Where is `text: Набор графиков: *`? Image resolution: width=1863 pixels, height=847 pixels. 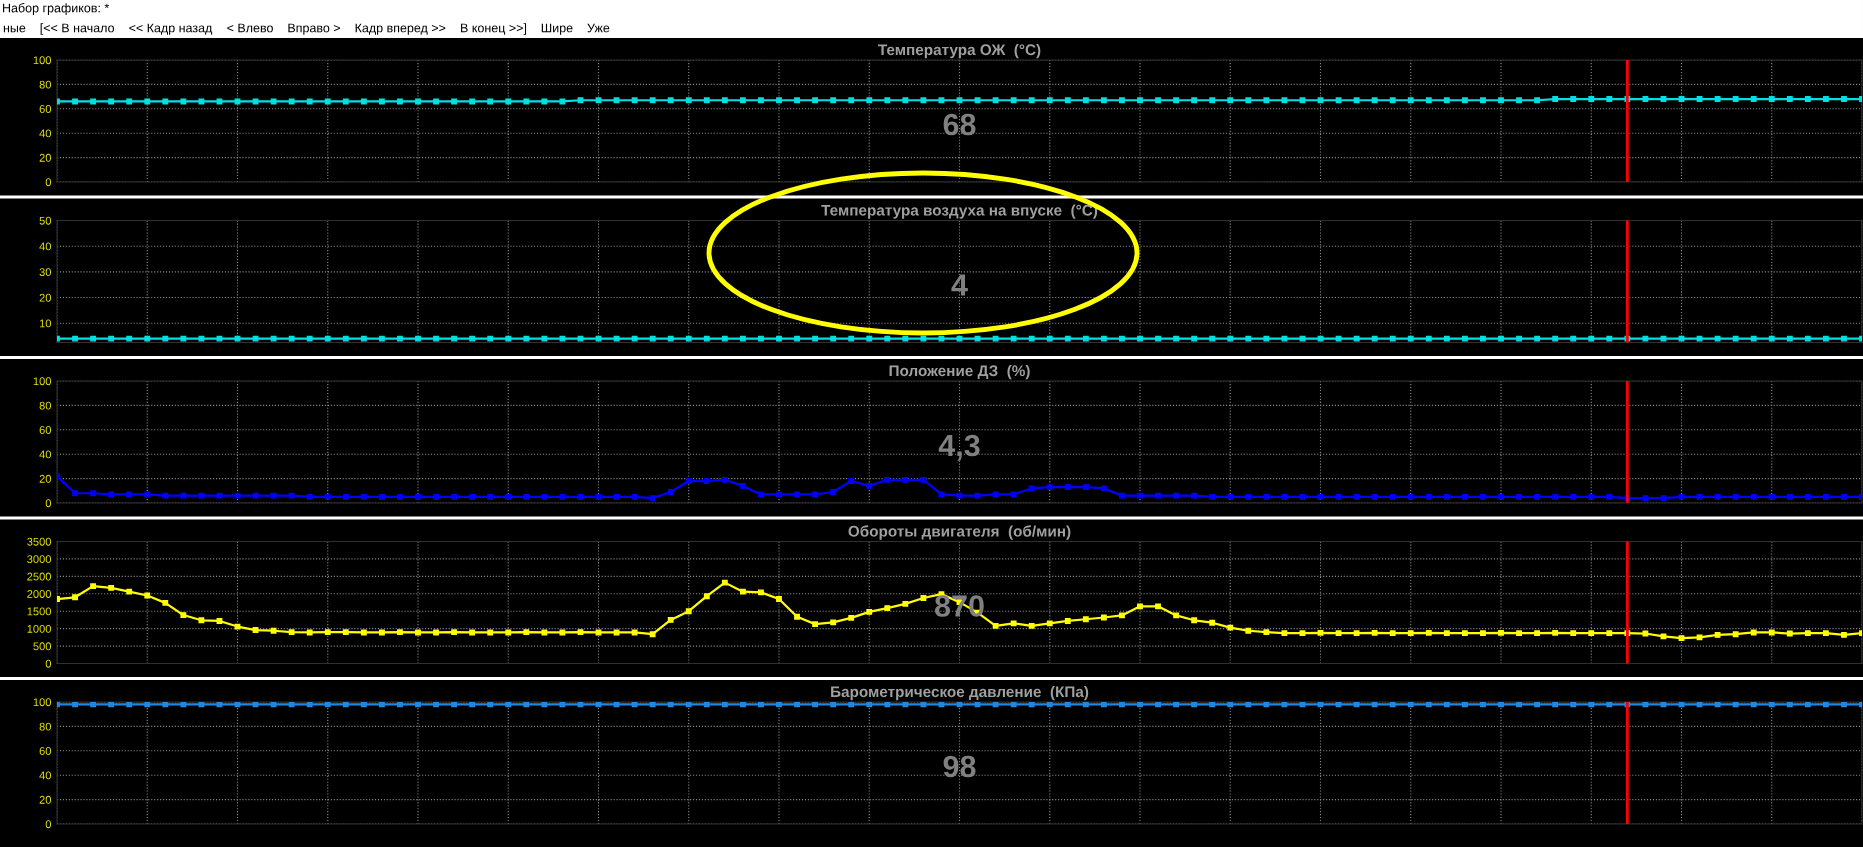
text: Набор графиков: * is located at coordinates (56, 9).